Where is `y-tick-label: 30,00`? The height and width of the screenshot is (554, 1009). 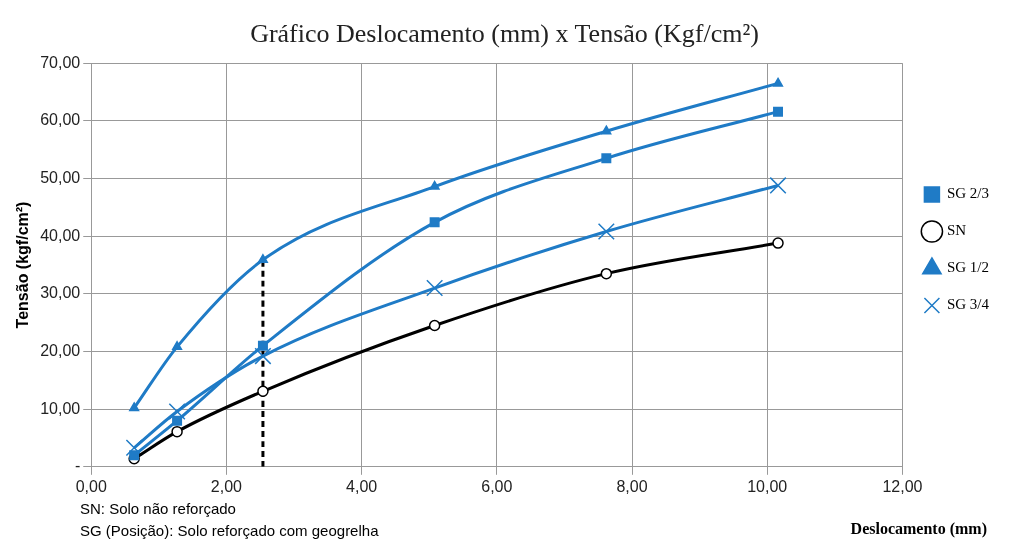
y-tick-label: 30,00 is located at coordinates (60, 293).